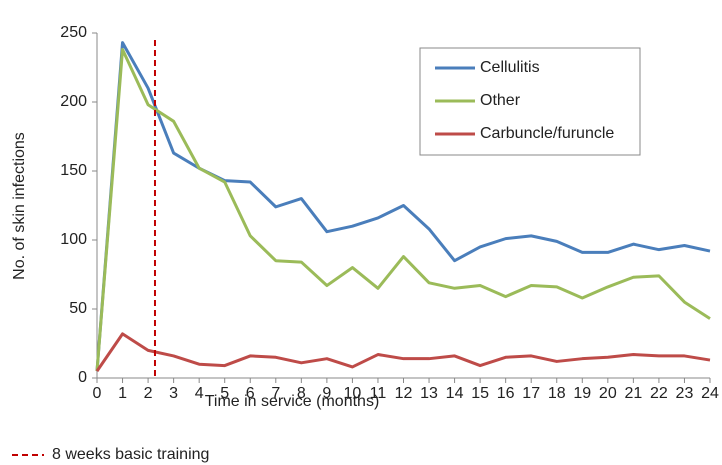 This screenshot has height=465, width=722. I want to click on x-tick-label: 24, so click(710, 393).